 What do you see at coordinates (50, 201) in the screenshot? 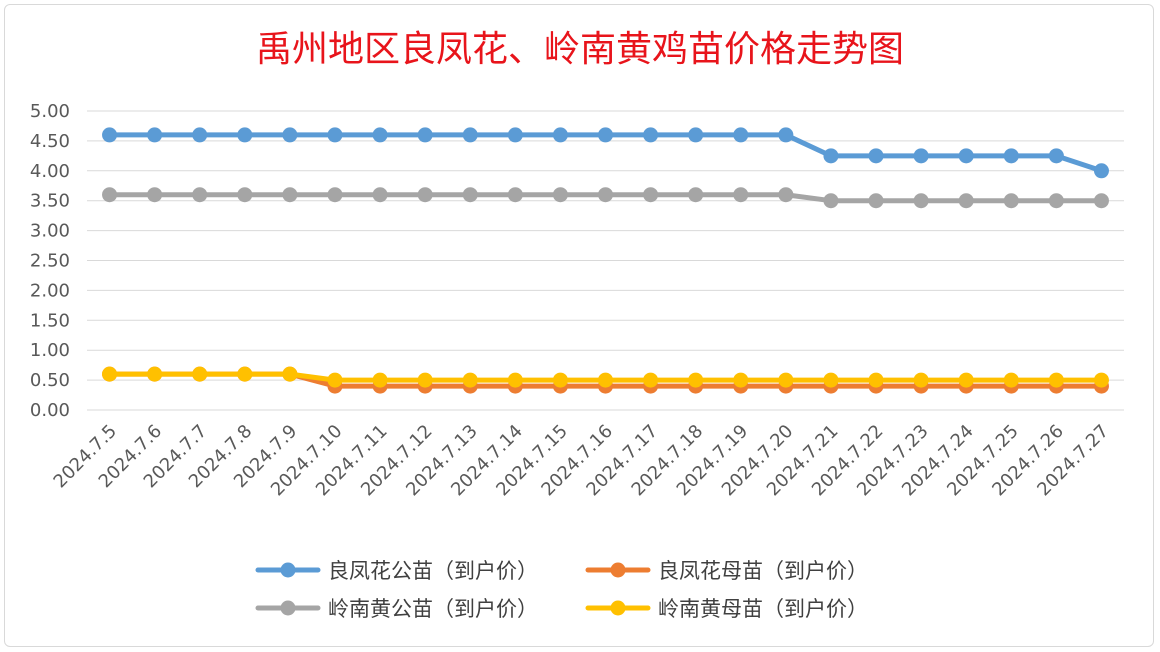
I see `y-tick-label: 3.50` at bounding box center [50, 201].